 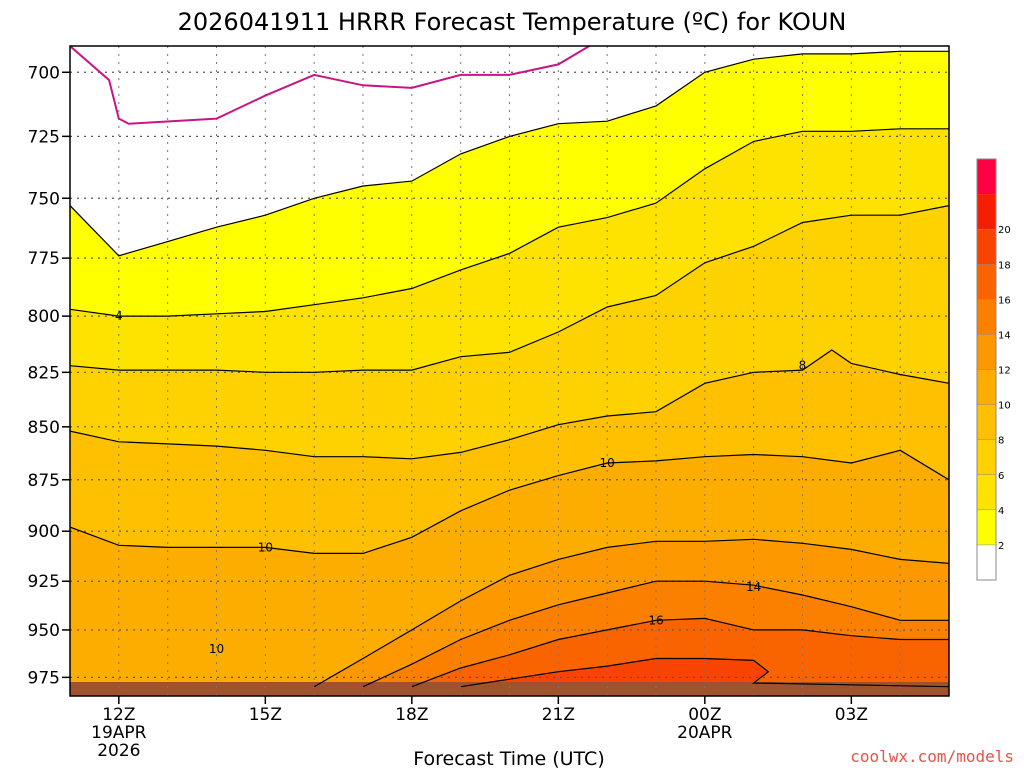 I want to click on x-tick-label-18Z: 18Z, so click(x=411, y=715).